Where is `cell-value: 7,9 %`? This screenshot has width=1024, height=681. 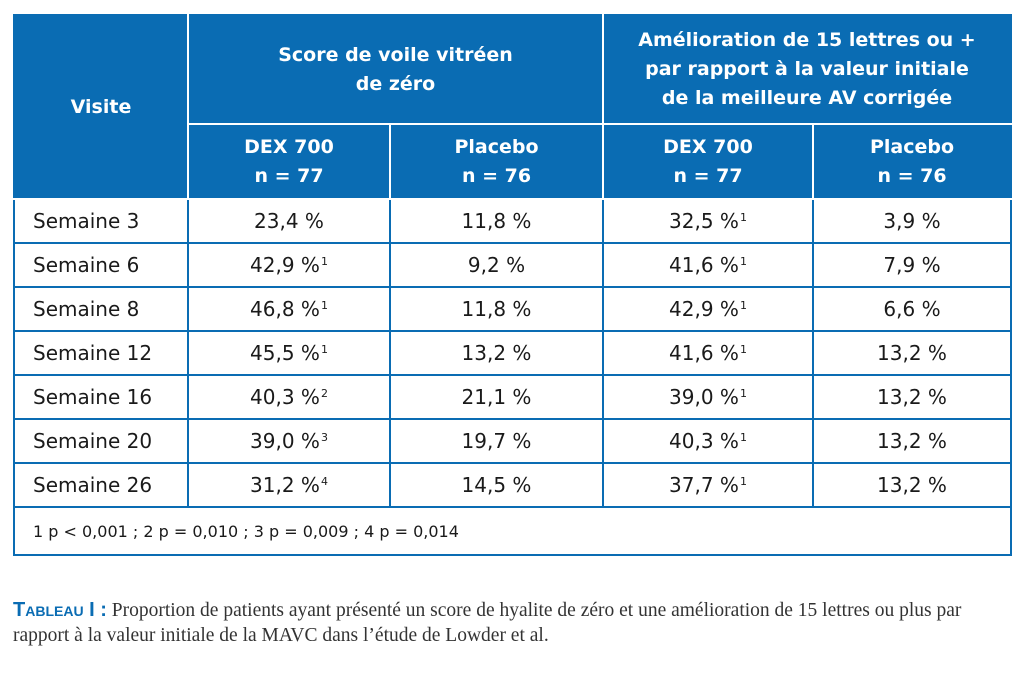 cell-value: 7,9 % is located at coordinates (912, 265).